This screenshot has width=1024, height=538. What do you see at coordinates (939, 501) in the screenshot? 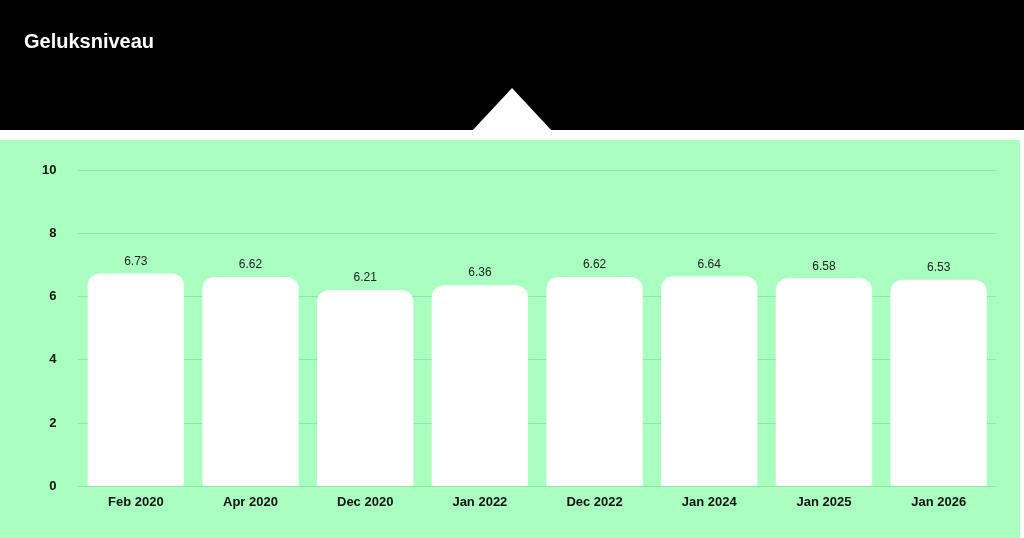
I see `x-tick-label: Jan 2026` at bounding box center [939, 501].